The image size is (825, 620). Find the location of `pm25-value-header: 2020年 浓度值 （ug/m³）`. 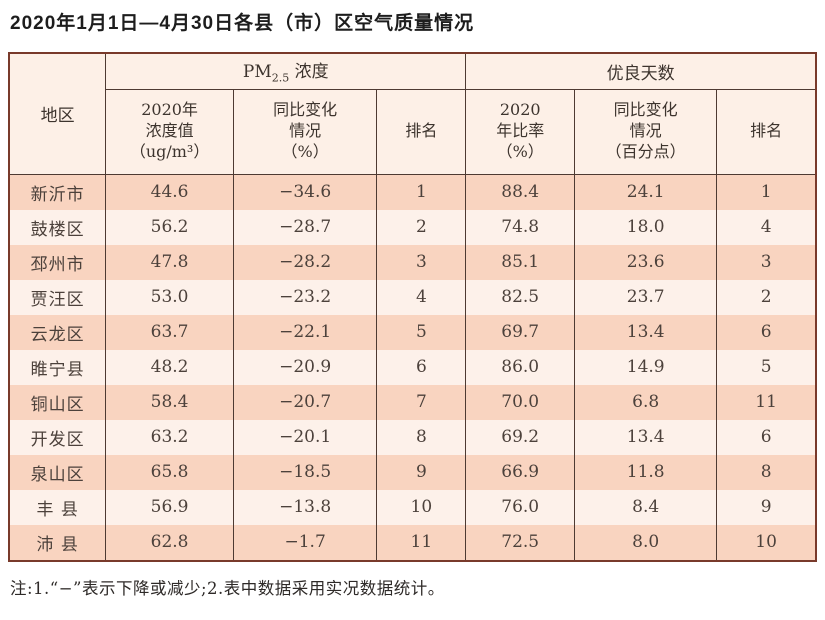

pm25-value-header: 2020年 浓度值 （ug/m³） is located at coordinates (169, 132).